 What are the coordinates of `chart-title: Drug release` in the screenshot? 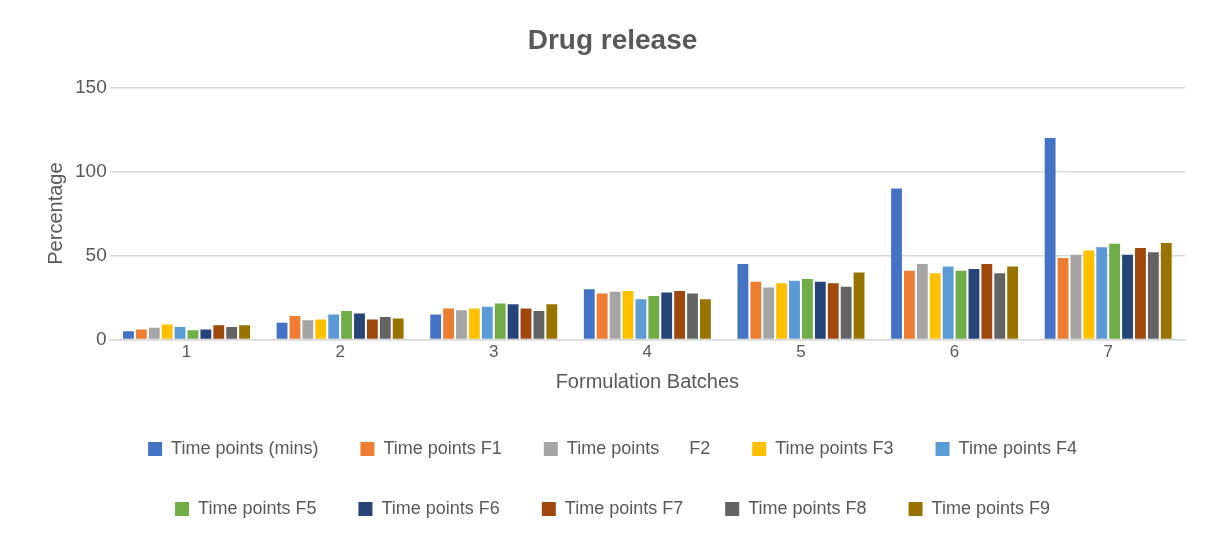 It's located at (612, 39).